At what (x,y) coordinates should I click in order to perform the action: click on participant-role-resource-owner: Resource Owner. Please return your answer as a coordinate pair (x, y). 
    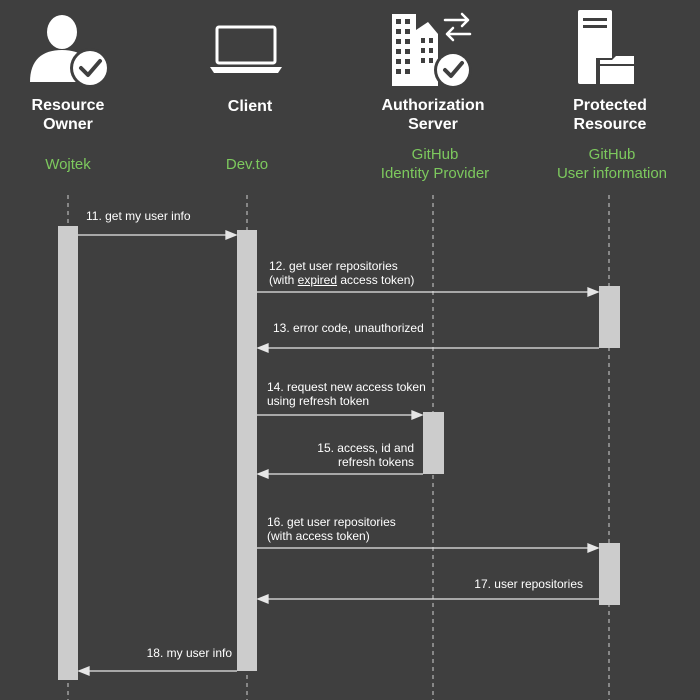
    Looking at the image, I should click on (68, 115).